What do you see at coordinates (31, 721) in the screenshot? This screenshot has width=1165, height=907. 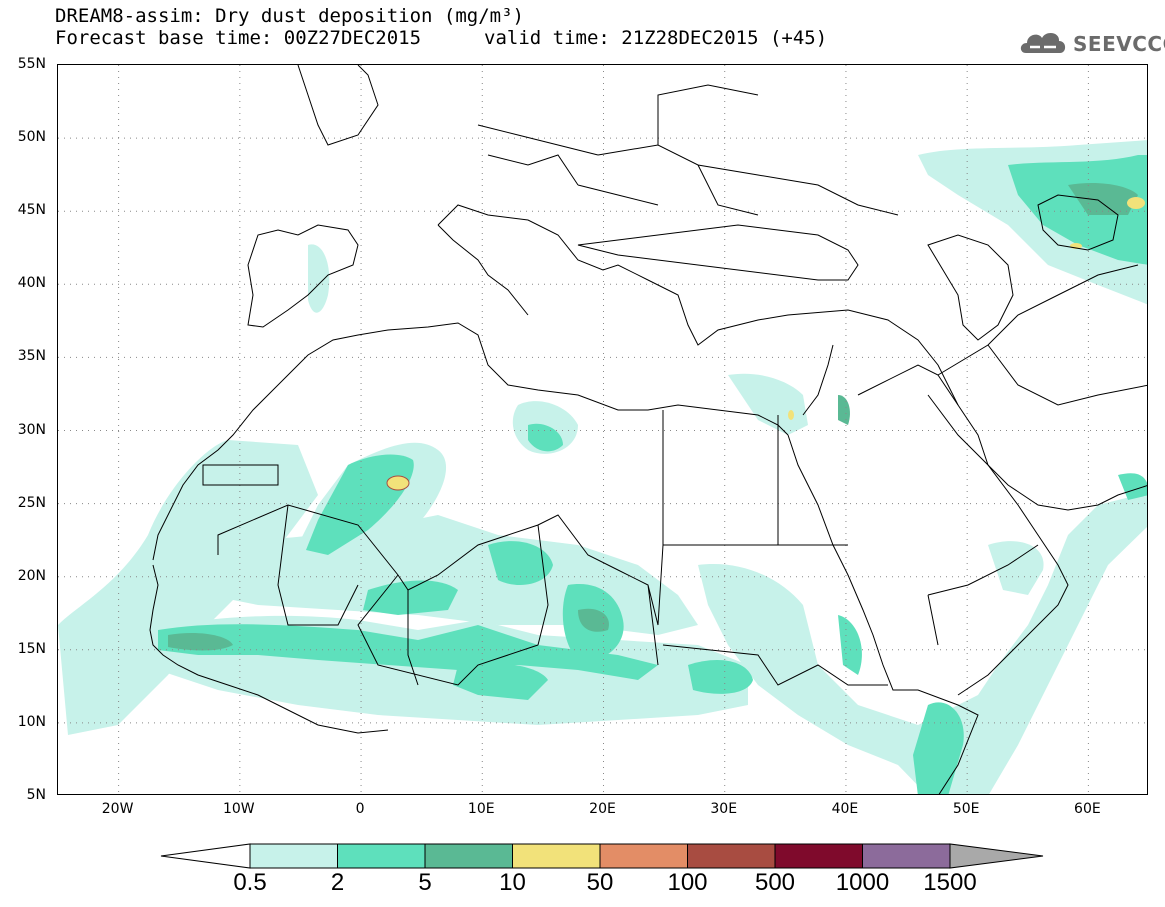 I see `latitude-label: 10N` at bounding box center [31, 721].